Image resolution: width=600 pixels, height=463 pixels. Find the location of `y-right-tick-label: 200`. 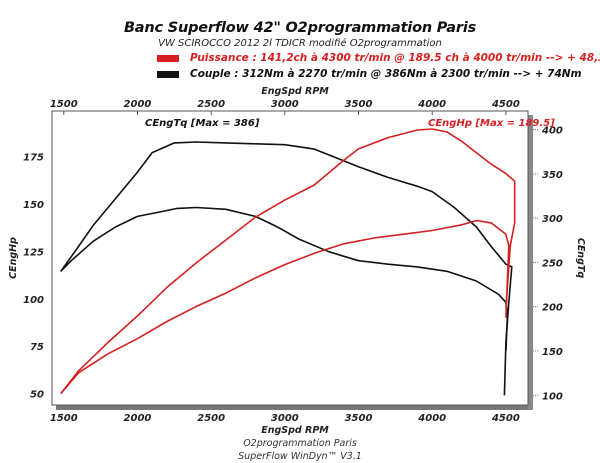

y-right-tick-label: 200 is located at coordinates (552, 308).